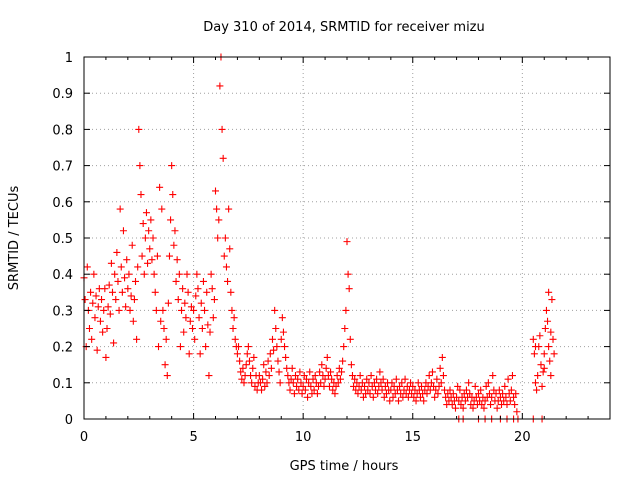 The width and height of the screenshot is (640, 480). I want to click on y-tick-label: 0.8, so click(62, 130).